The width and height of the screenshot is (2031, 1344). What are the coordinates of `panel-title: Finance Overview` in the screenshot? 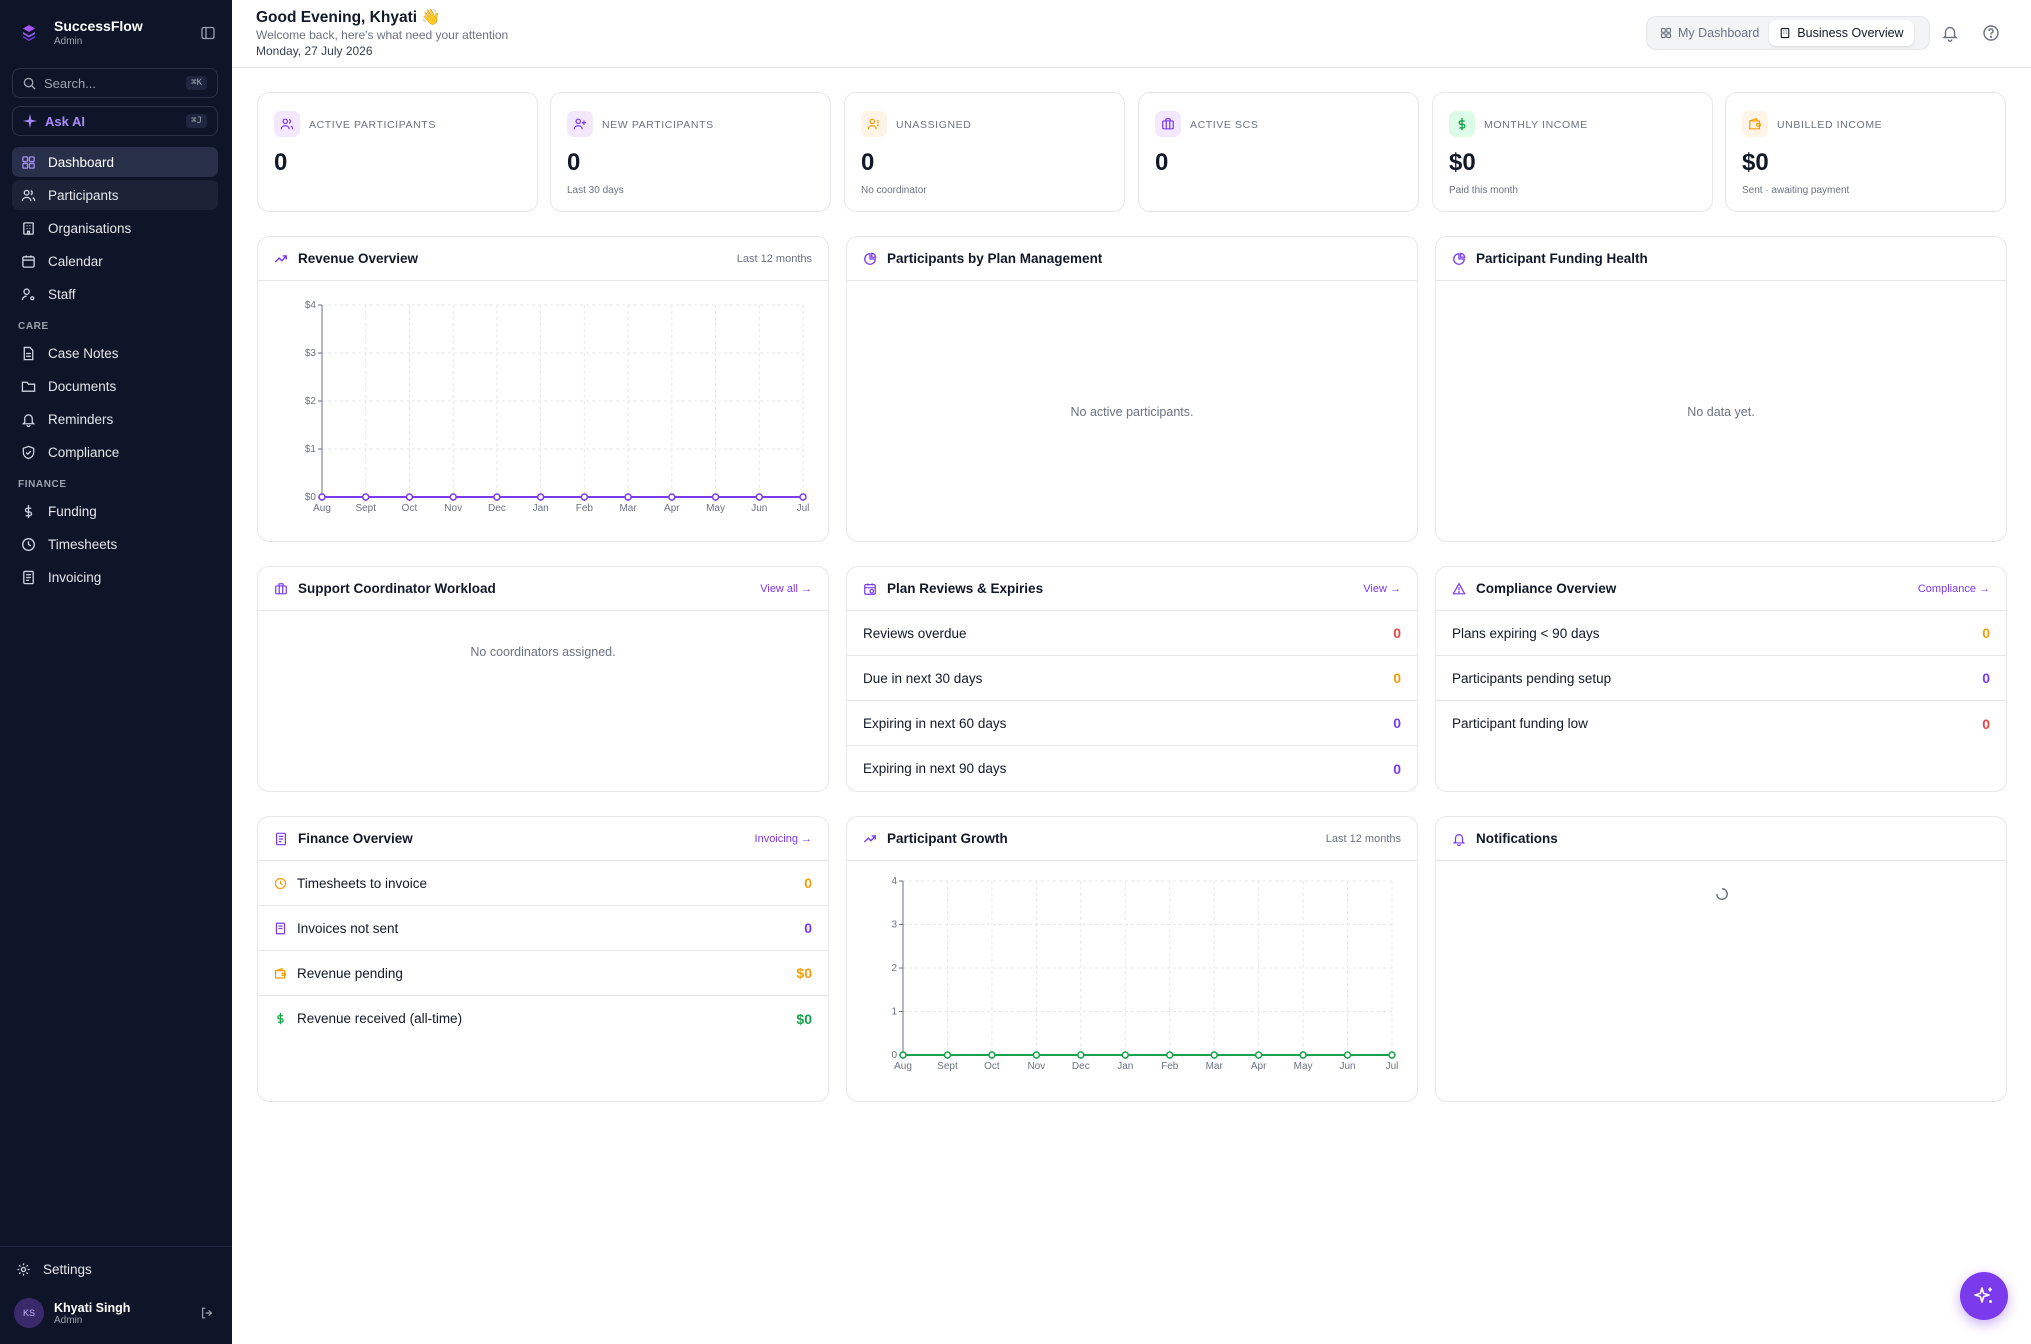 It's located at (355, 838).